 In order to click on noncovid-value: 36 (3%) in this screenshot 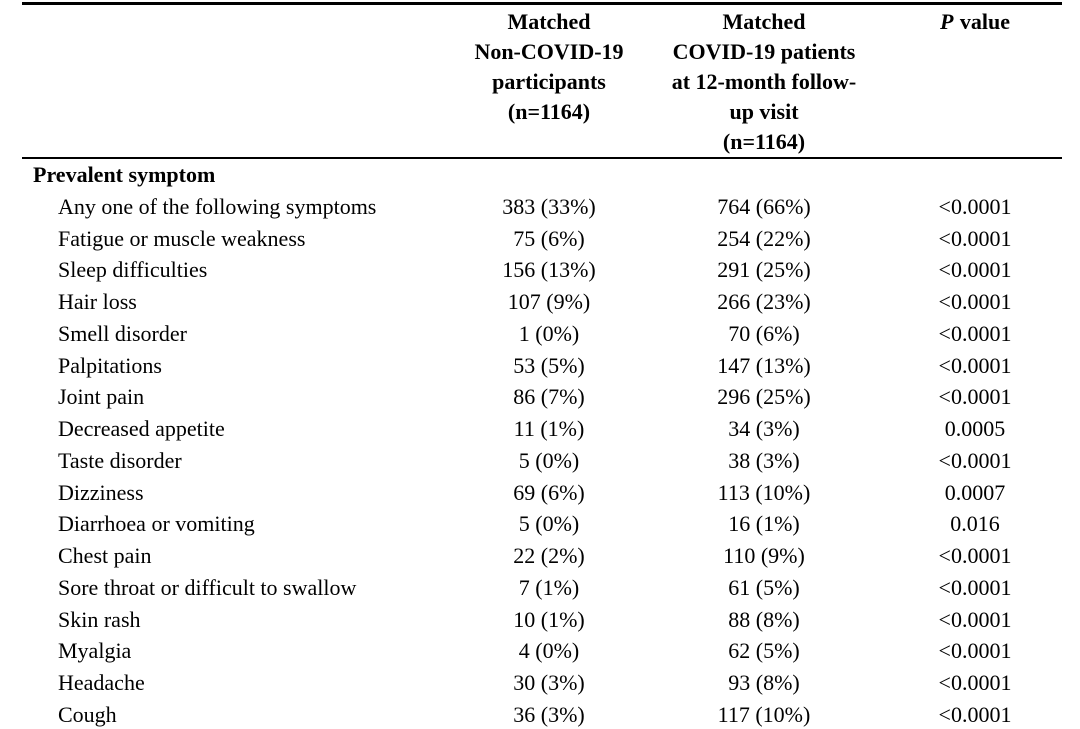, I will do `click(549, 714)`.